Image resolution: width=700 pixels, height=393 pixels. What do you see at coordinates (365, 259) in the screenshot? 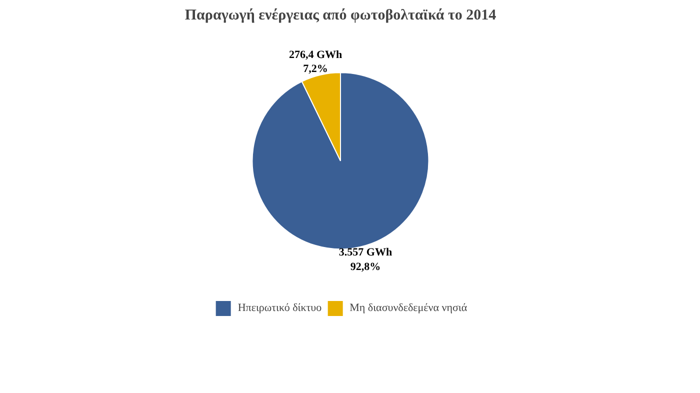
I see `data-label: 3.557 GWh 92,8%` at bounding box center [365, 259].